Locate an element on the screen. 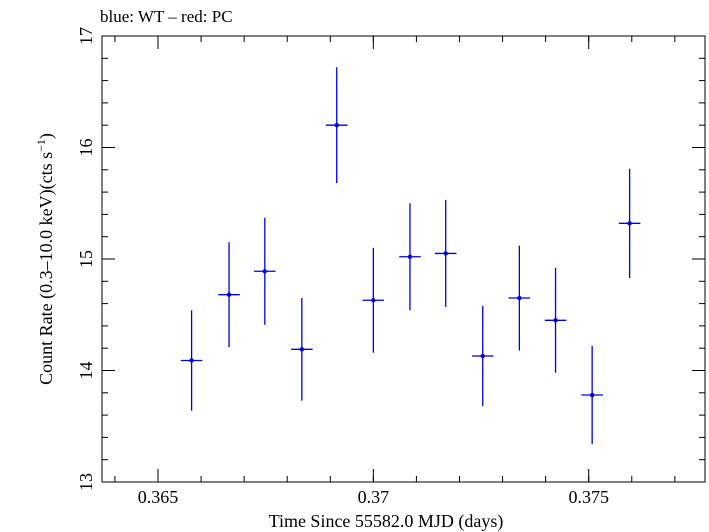 The width and height of the screenshot is (709, 532). chart-title: blue: WT – red: PC is located at coordinates (166, 16).